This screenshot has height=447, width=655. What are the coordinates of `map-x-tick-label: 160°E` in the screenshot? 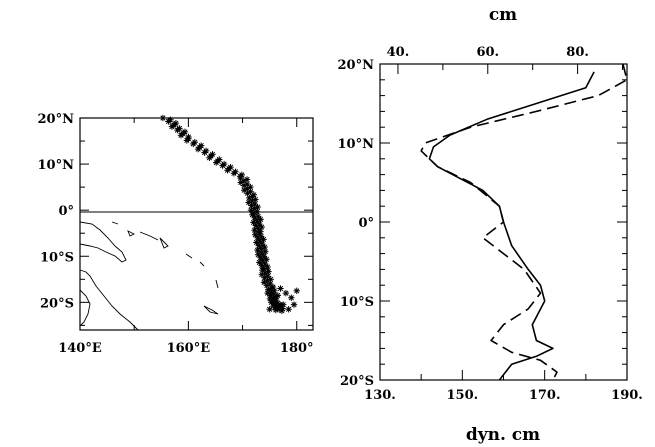 It's located at (189, 348).